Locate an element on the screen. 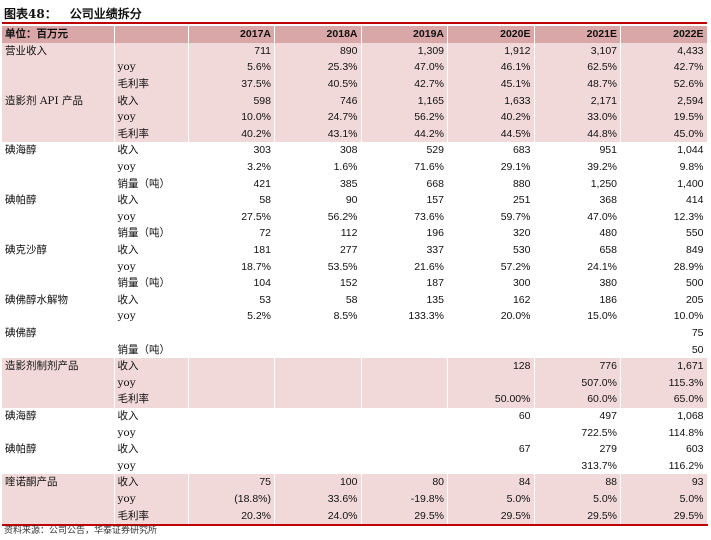 The height and width of the screenshot is (540, 711). value-cell: 20.3% is located at coordinates (231, 516).